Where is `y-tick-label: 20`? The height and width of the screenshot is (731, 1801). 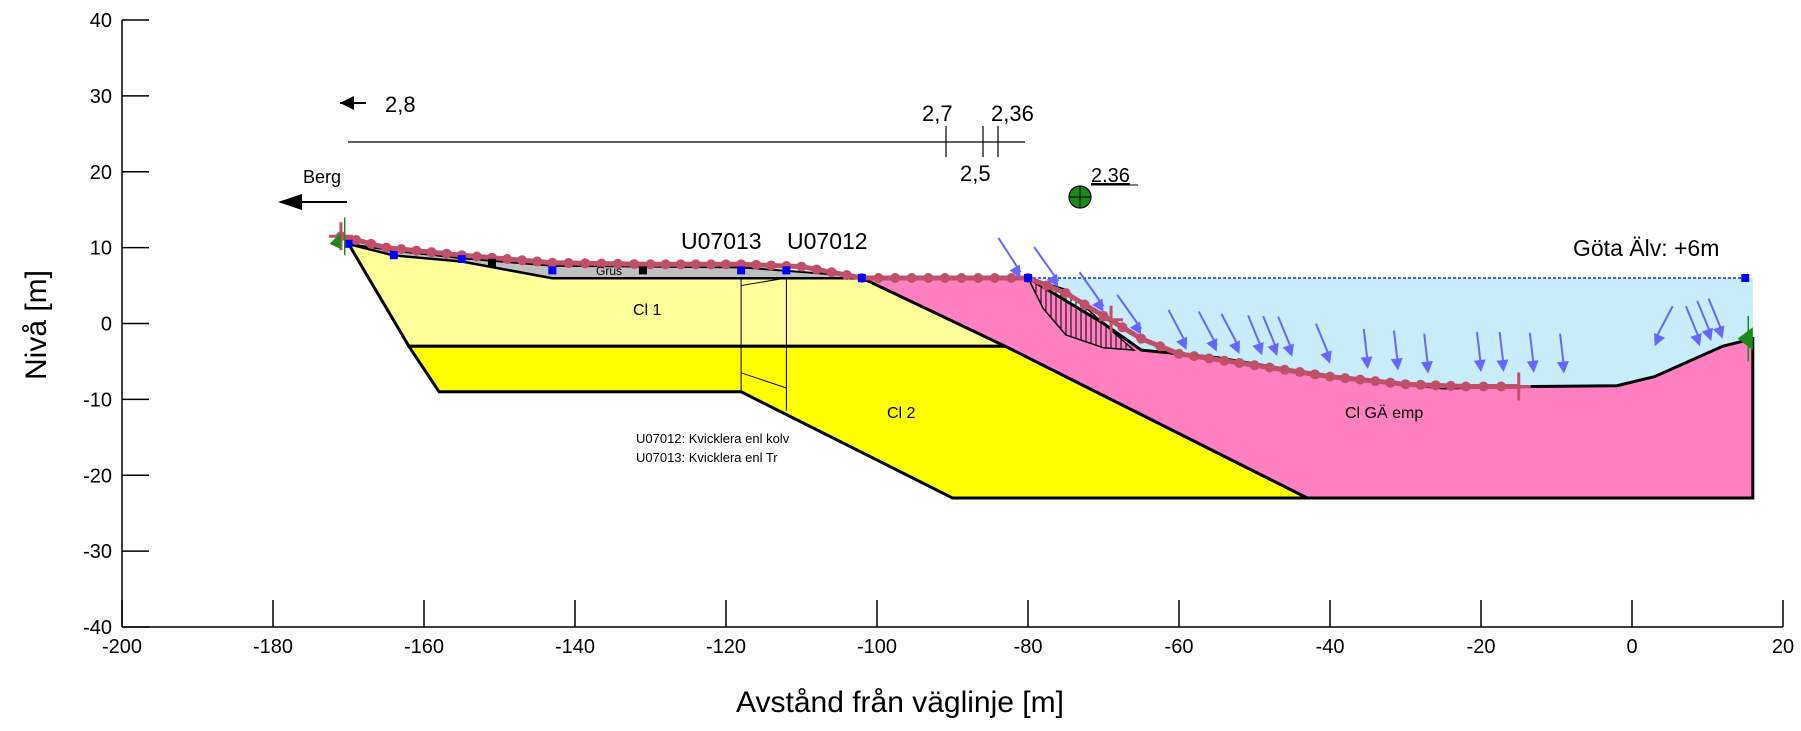 y-tick-label: 20 is located at coordinates (101, 173).